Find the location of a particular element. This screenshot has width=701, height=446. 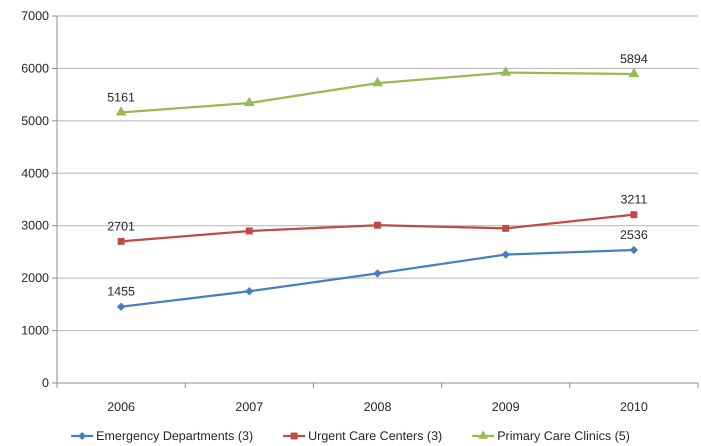

y-tick-label: 6000 is located at coordinates (35, 68).